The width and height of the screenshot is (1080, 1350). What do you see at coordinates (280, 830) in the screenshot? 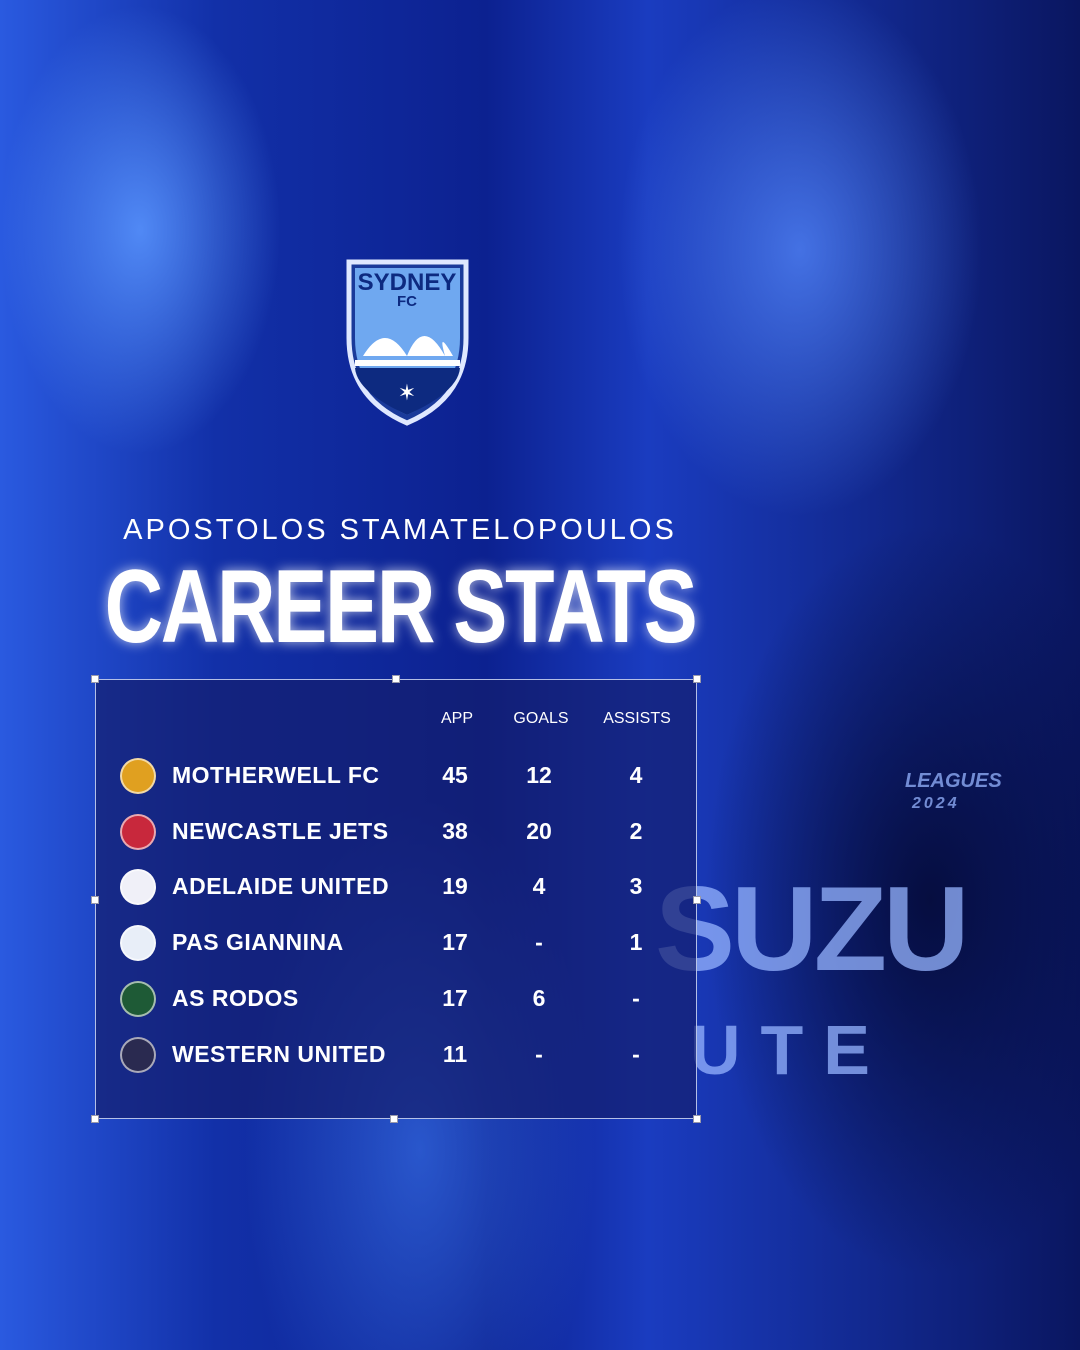
I see `team-name: NEWCASTLE JETS` at bounding box center [280, 830].